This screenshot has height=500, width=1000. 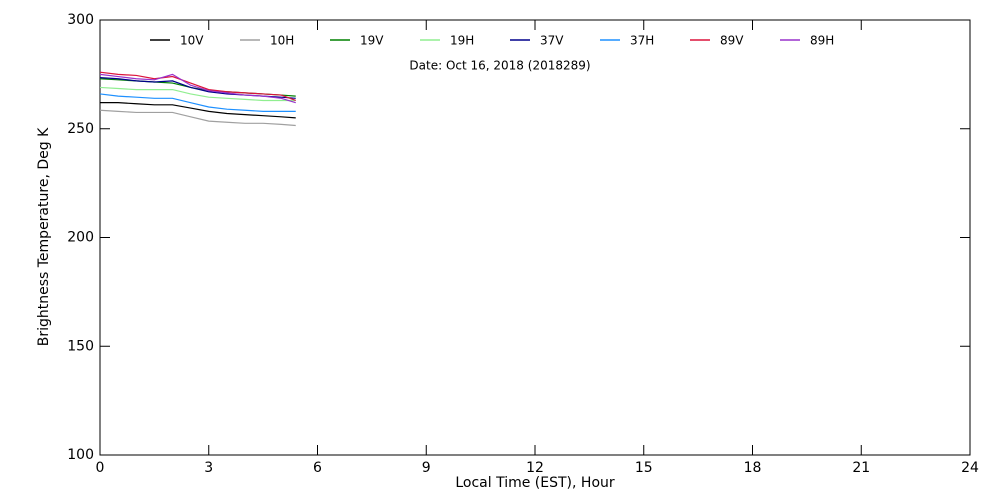 I want to click on legend-label: 10H, so click(x=282, y=41).